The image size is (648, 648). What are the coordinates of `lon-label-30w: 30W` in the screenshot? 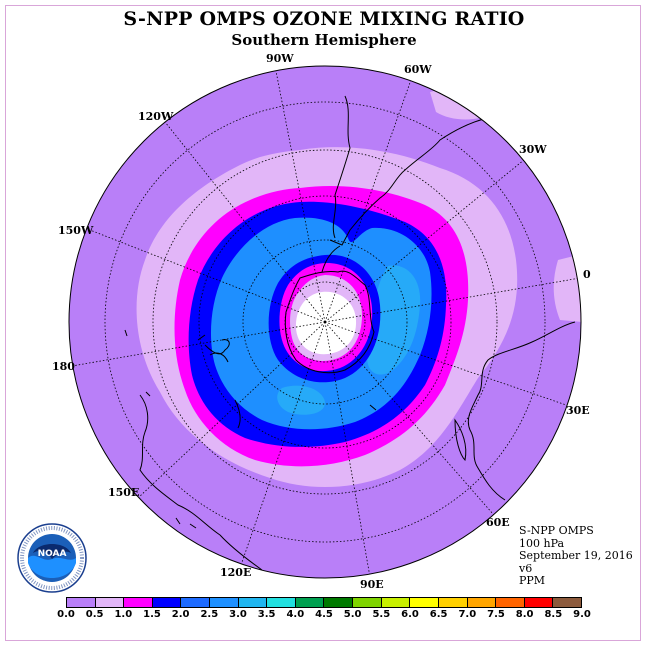 It's located at (533, 149).